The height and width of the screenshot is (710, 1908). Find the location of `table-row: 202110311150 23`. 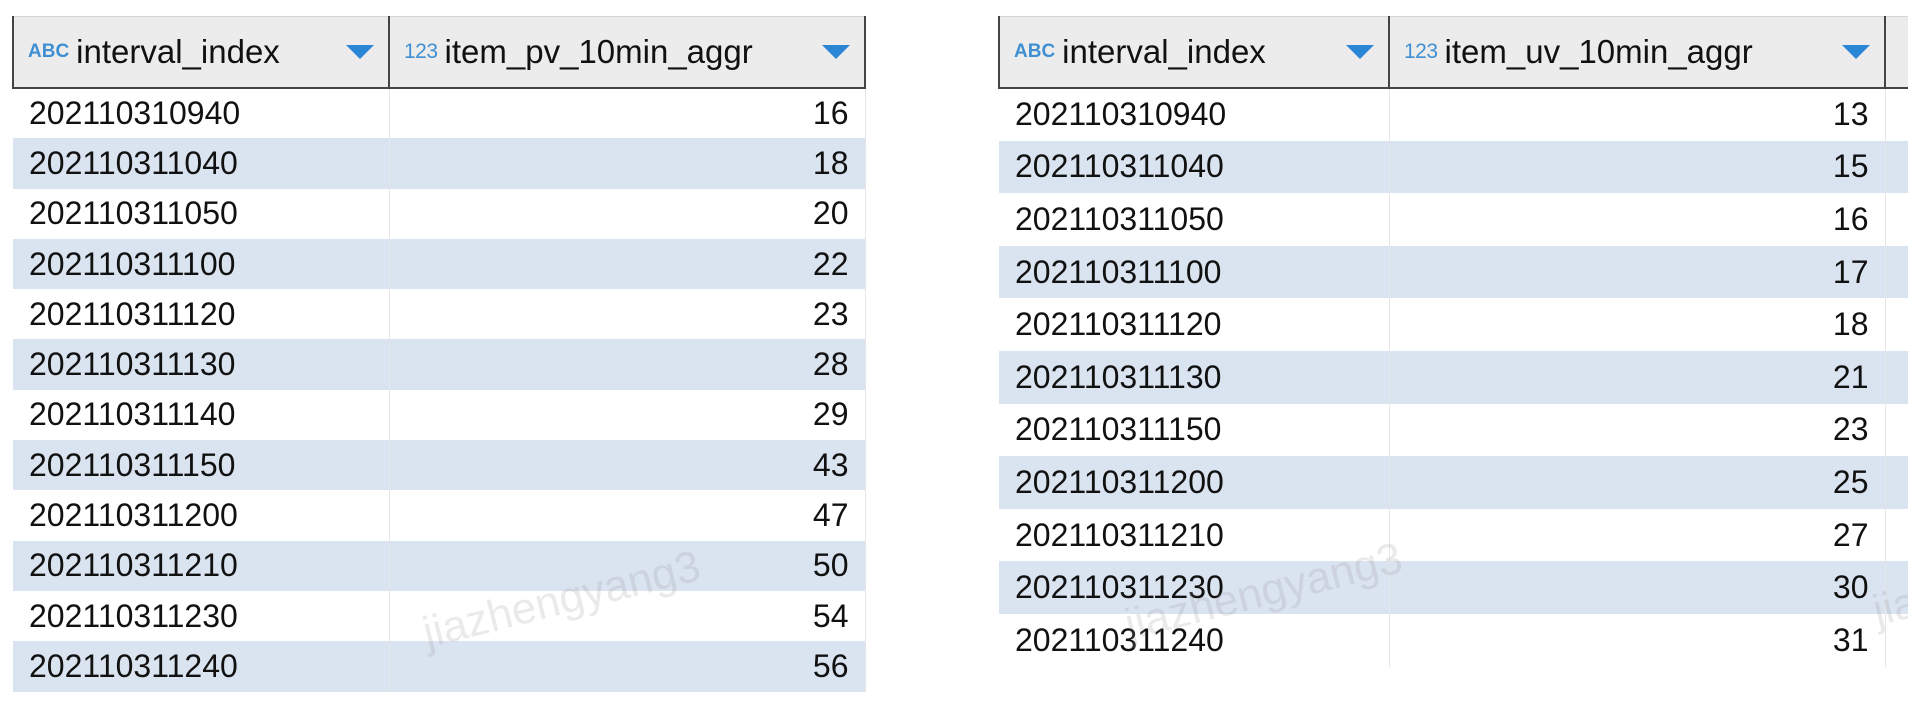

table-row: 202110311150 23 is located at coordinates (1453, 430).